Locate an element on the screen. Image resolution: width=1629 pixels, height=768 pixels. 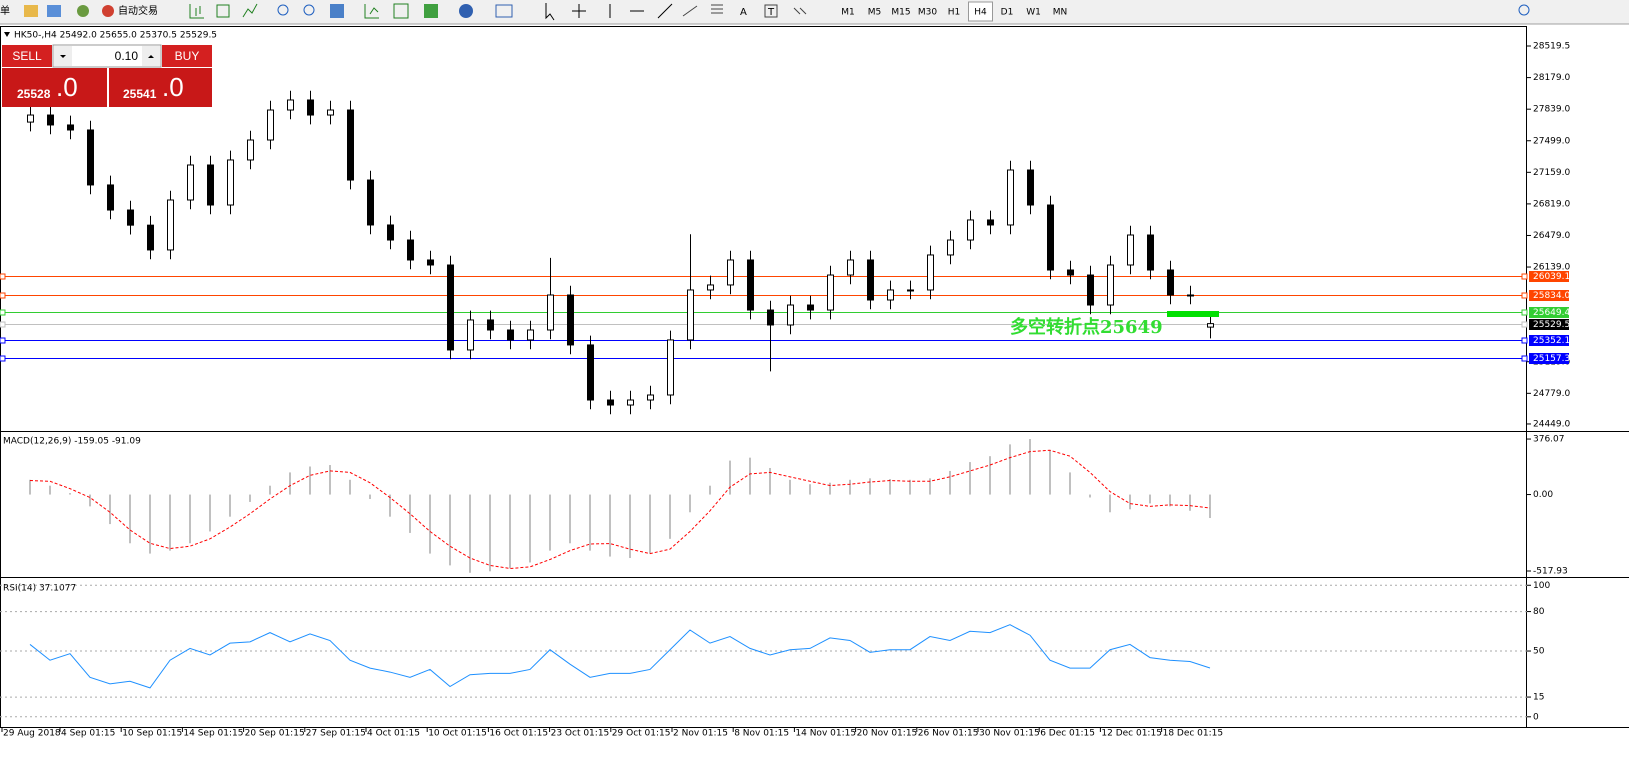
timeframe: H4 is located at coordinates (980, 13).